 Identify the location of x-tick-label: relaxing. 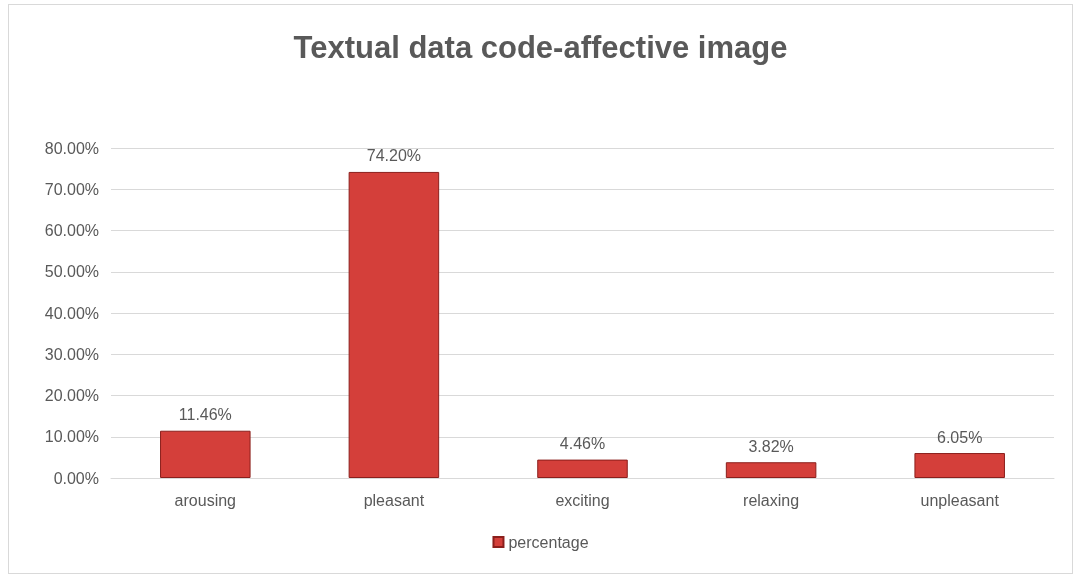
(771, 500).